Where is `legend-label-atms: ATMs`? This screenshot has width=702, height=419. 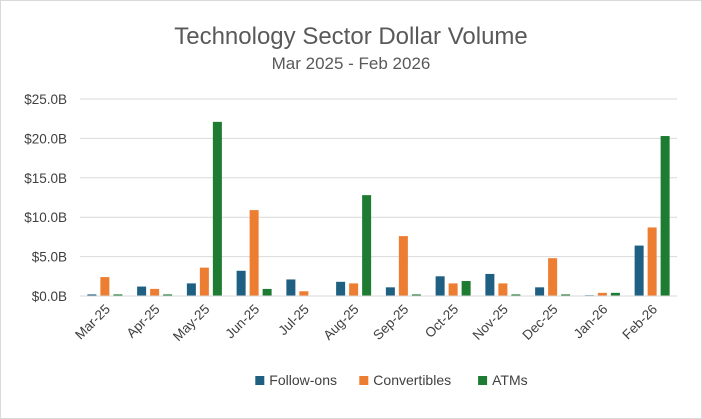 legend-label-atms: ATMs is located at coordinates (510, 380).